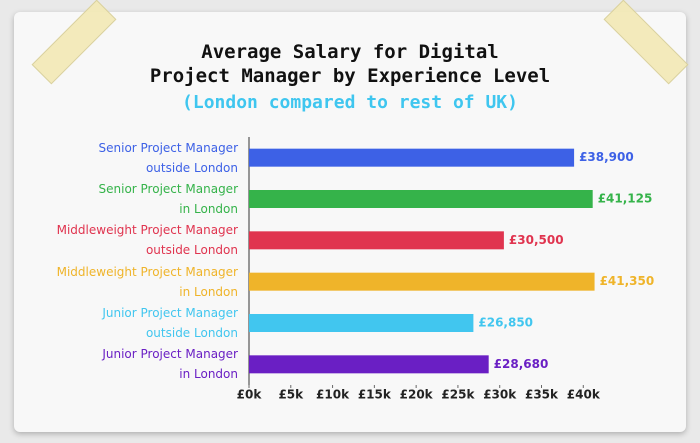  I want to click on category-label: Senior Project Manager in London, so click(168, 199).